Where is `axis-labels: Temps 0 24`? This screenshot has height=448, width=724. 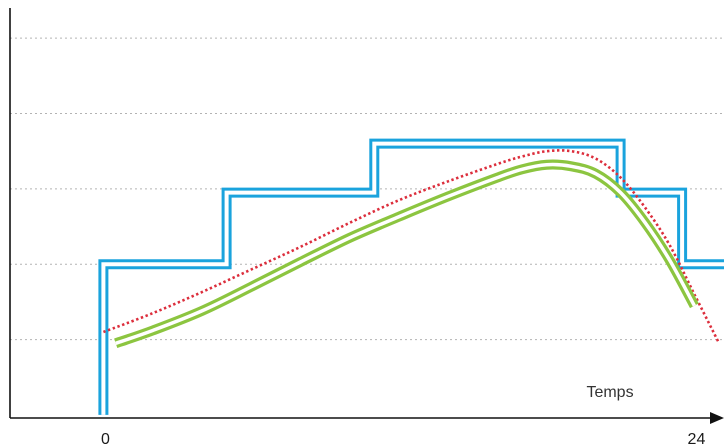 axis-labels: Temps 0 24 is located at coordinates (403, 416).